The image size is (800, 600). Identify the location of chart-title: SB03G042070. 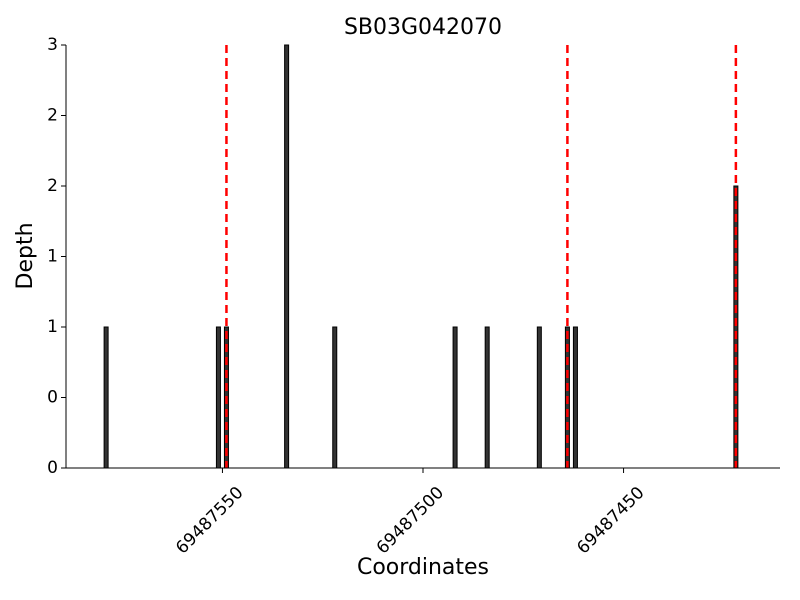
(423, 27).